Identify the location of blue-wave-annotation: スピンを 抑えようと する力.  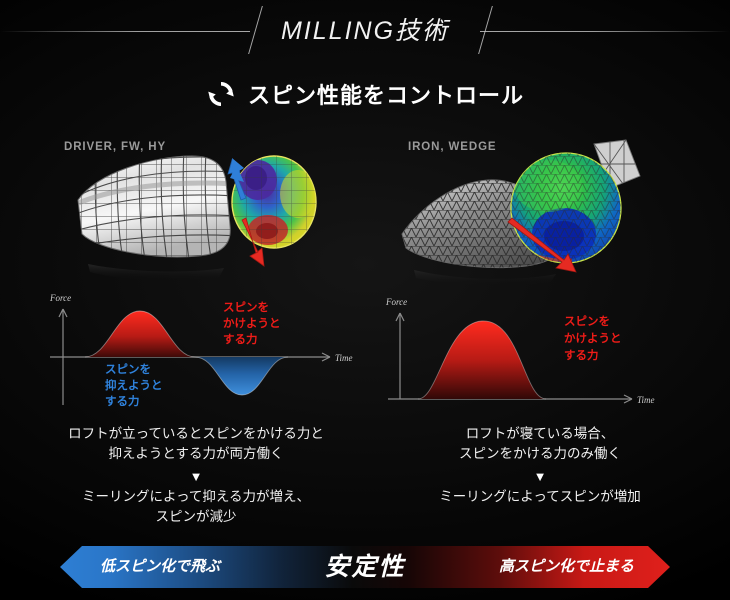
(134, 385).